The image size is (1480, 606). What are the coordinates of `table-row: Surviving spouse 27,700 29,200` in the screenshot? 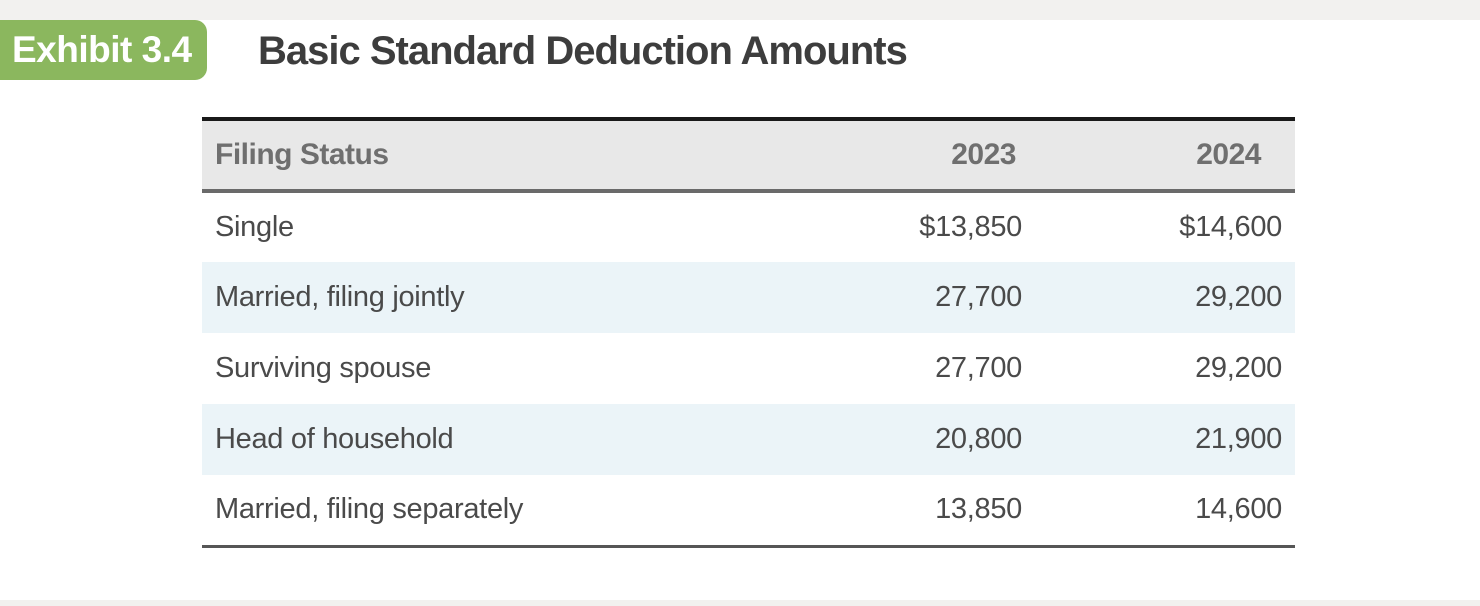 It's located at (748, 368).